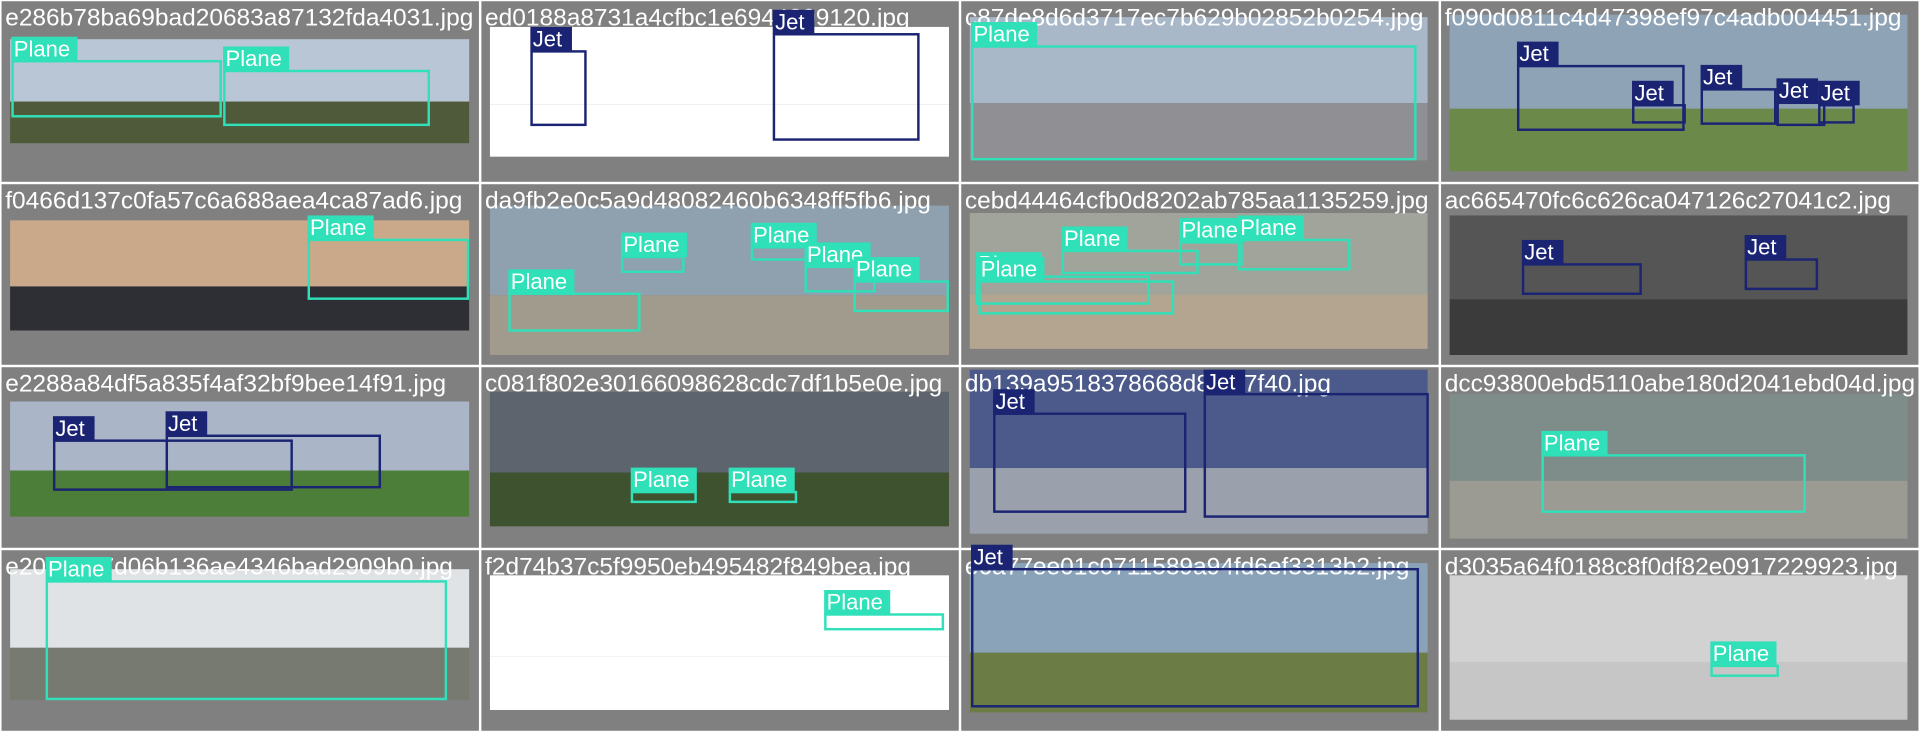 Image resolution: width=1920 pixels, height=732 pixels. Describe the element at coordinates (1680, 384) in the screenshot. I see `file-name: dcc93800ebd5110abe180d2041ebd04d.jpg` at that location.